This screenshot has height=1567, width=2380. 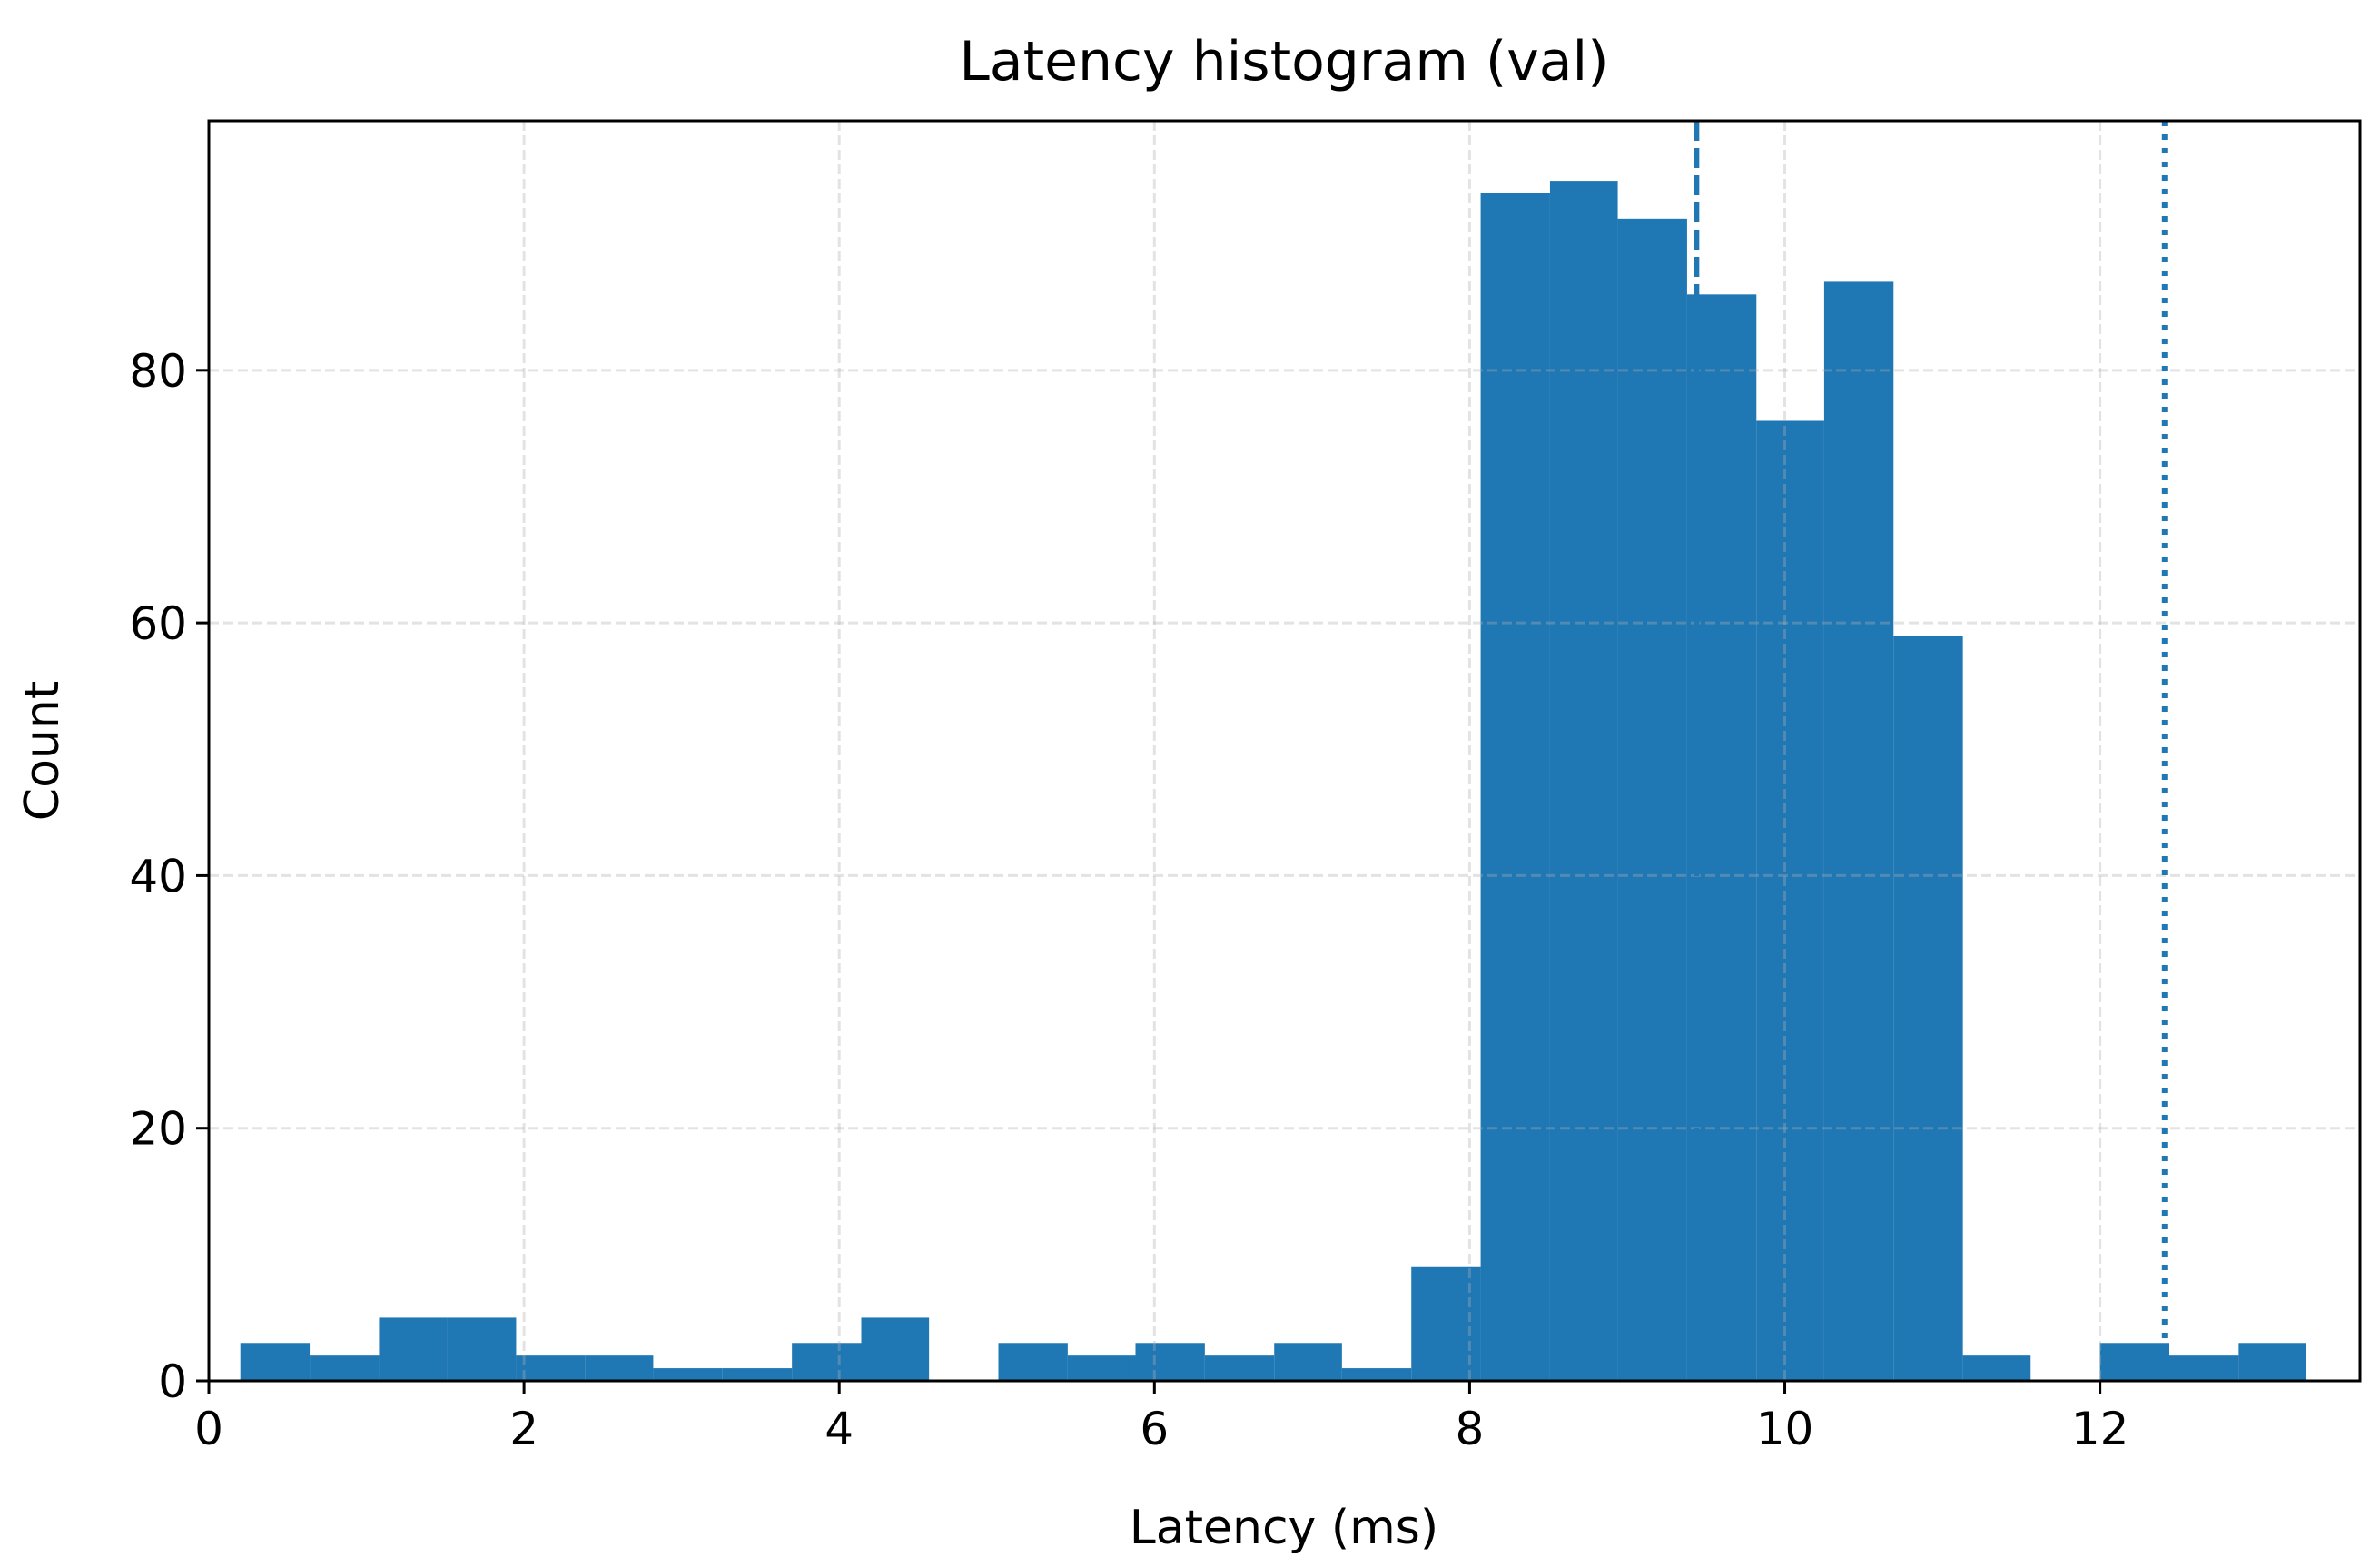 What do you see at coordinates (209, 1429) in the screenshot?
I see `x-tick-label: 0` at bounding box center [209, 1429].